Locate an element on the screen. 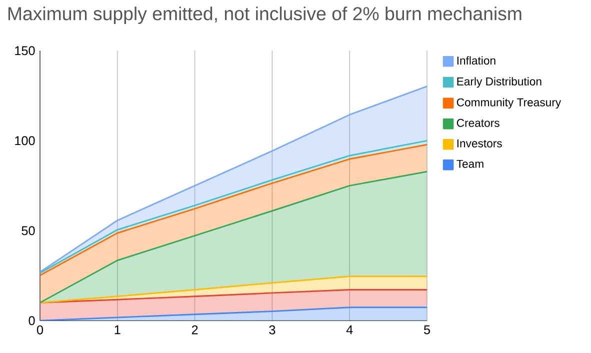 This screenshot has height=353, width=591. y-tick-label: 150 is located at coordinates (25, 51).